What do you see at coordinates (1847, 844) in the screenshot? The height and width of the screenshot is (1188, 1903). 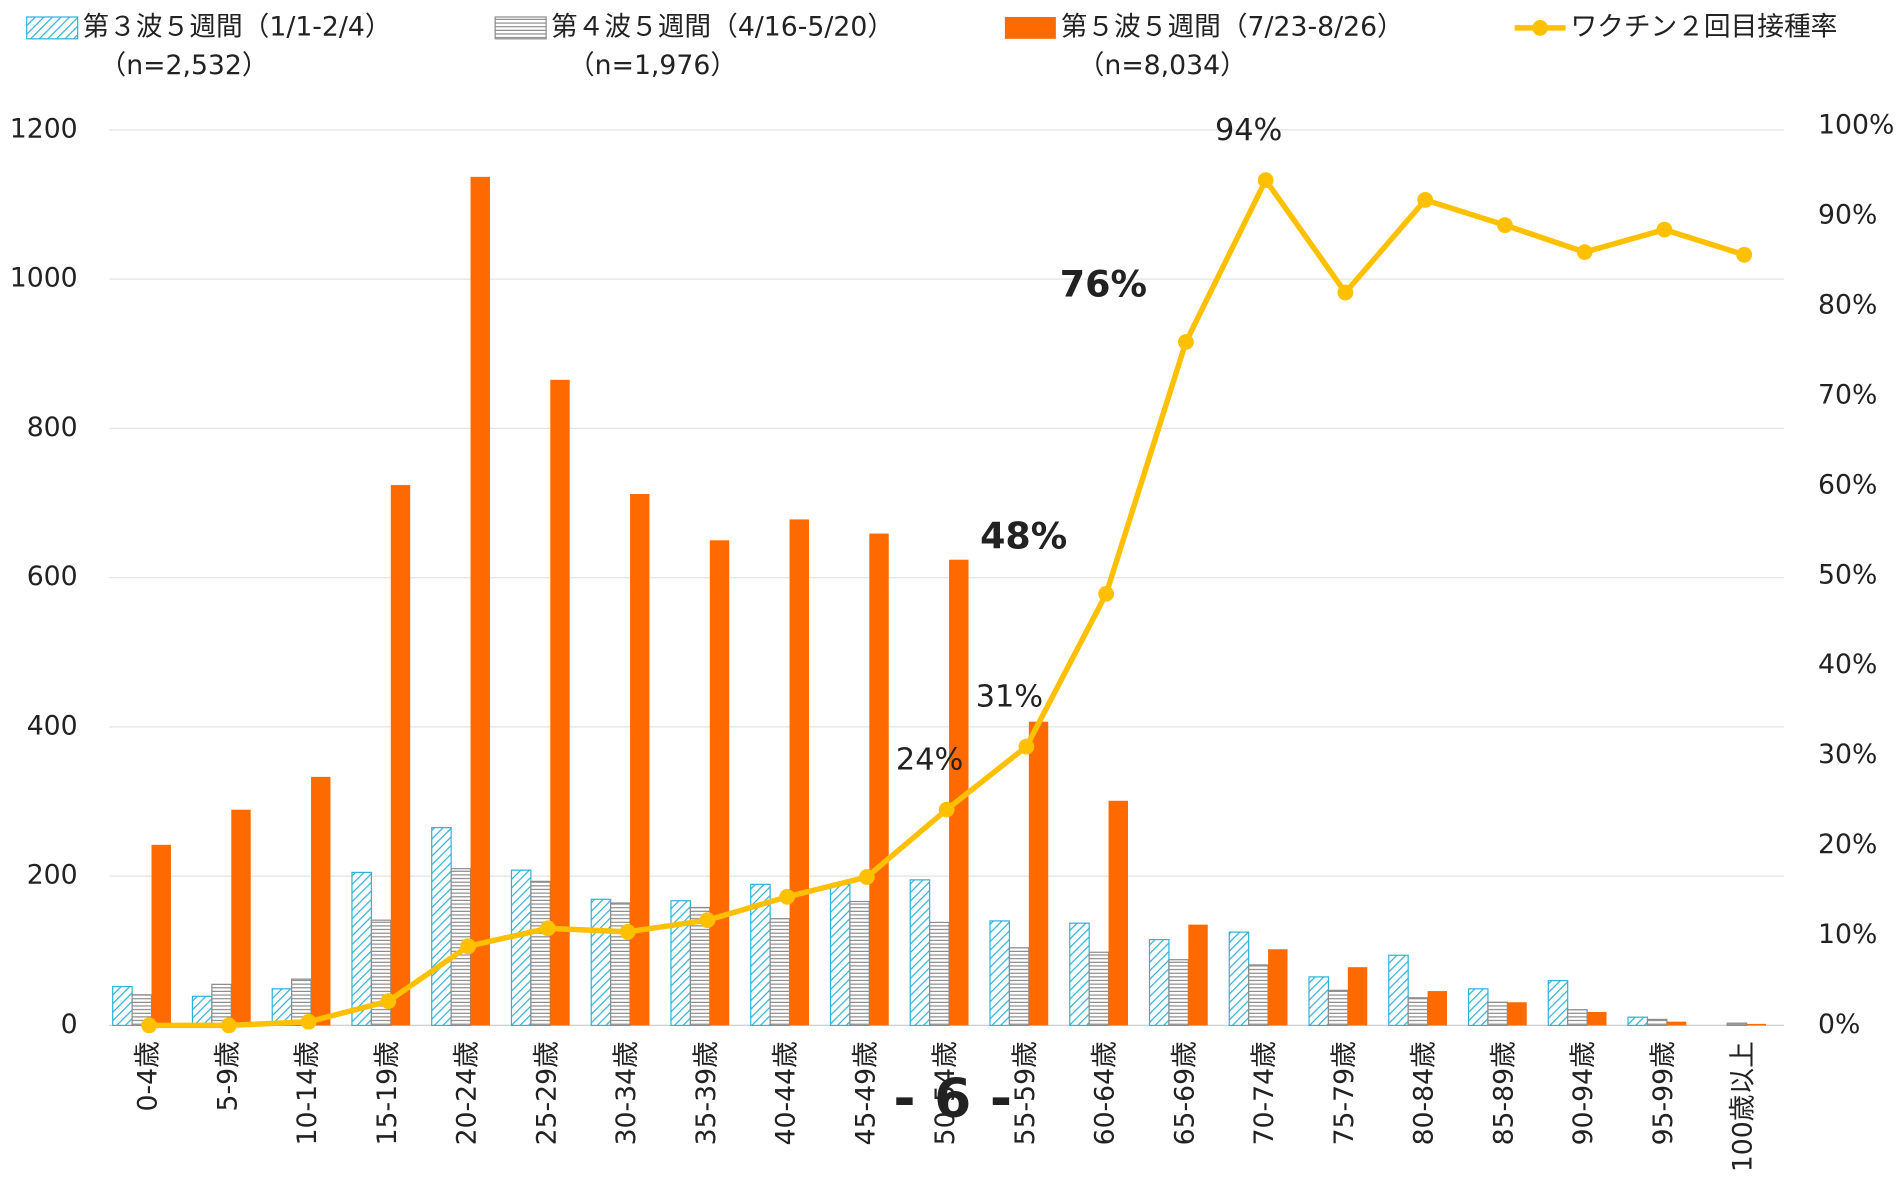 I see `y2-tick-label: 20%` at bounding box center [1847, 844].